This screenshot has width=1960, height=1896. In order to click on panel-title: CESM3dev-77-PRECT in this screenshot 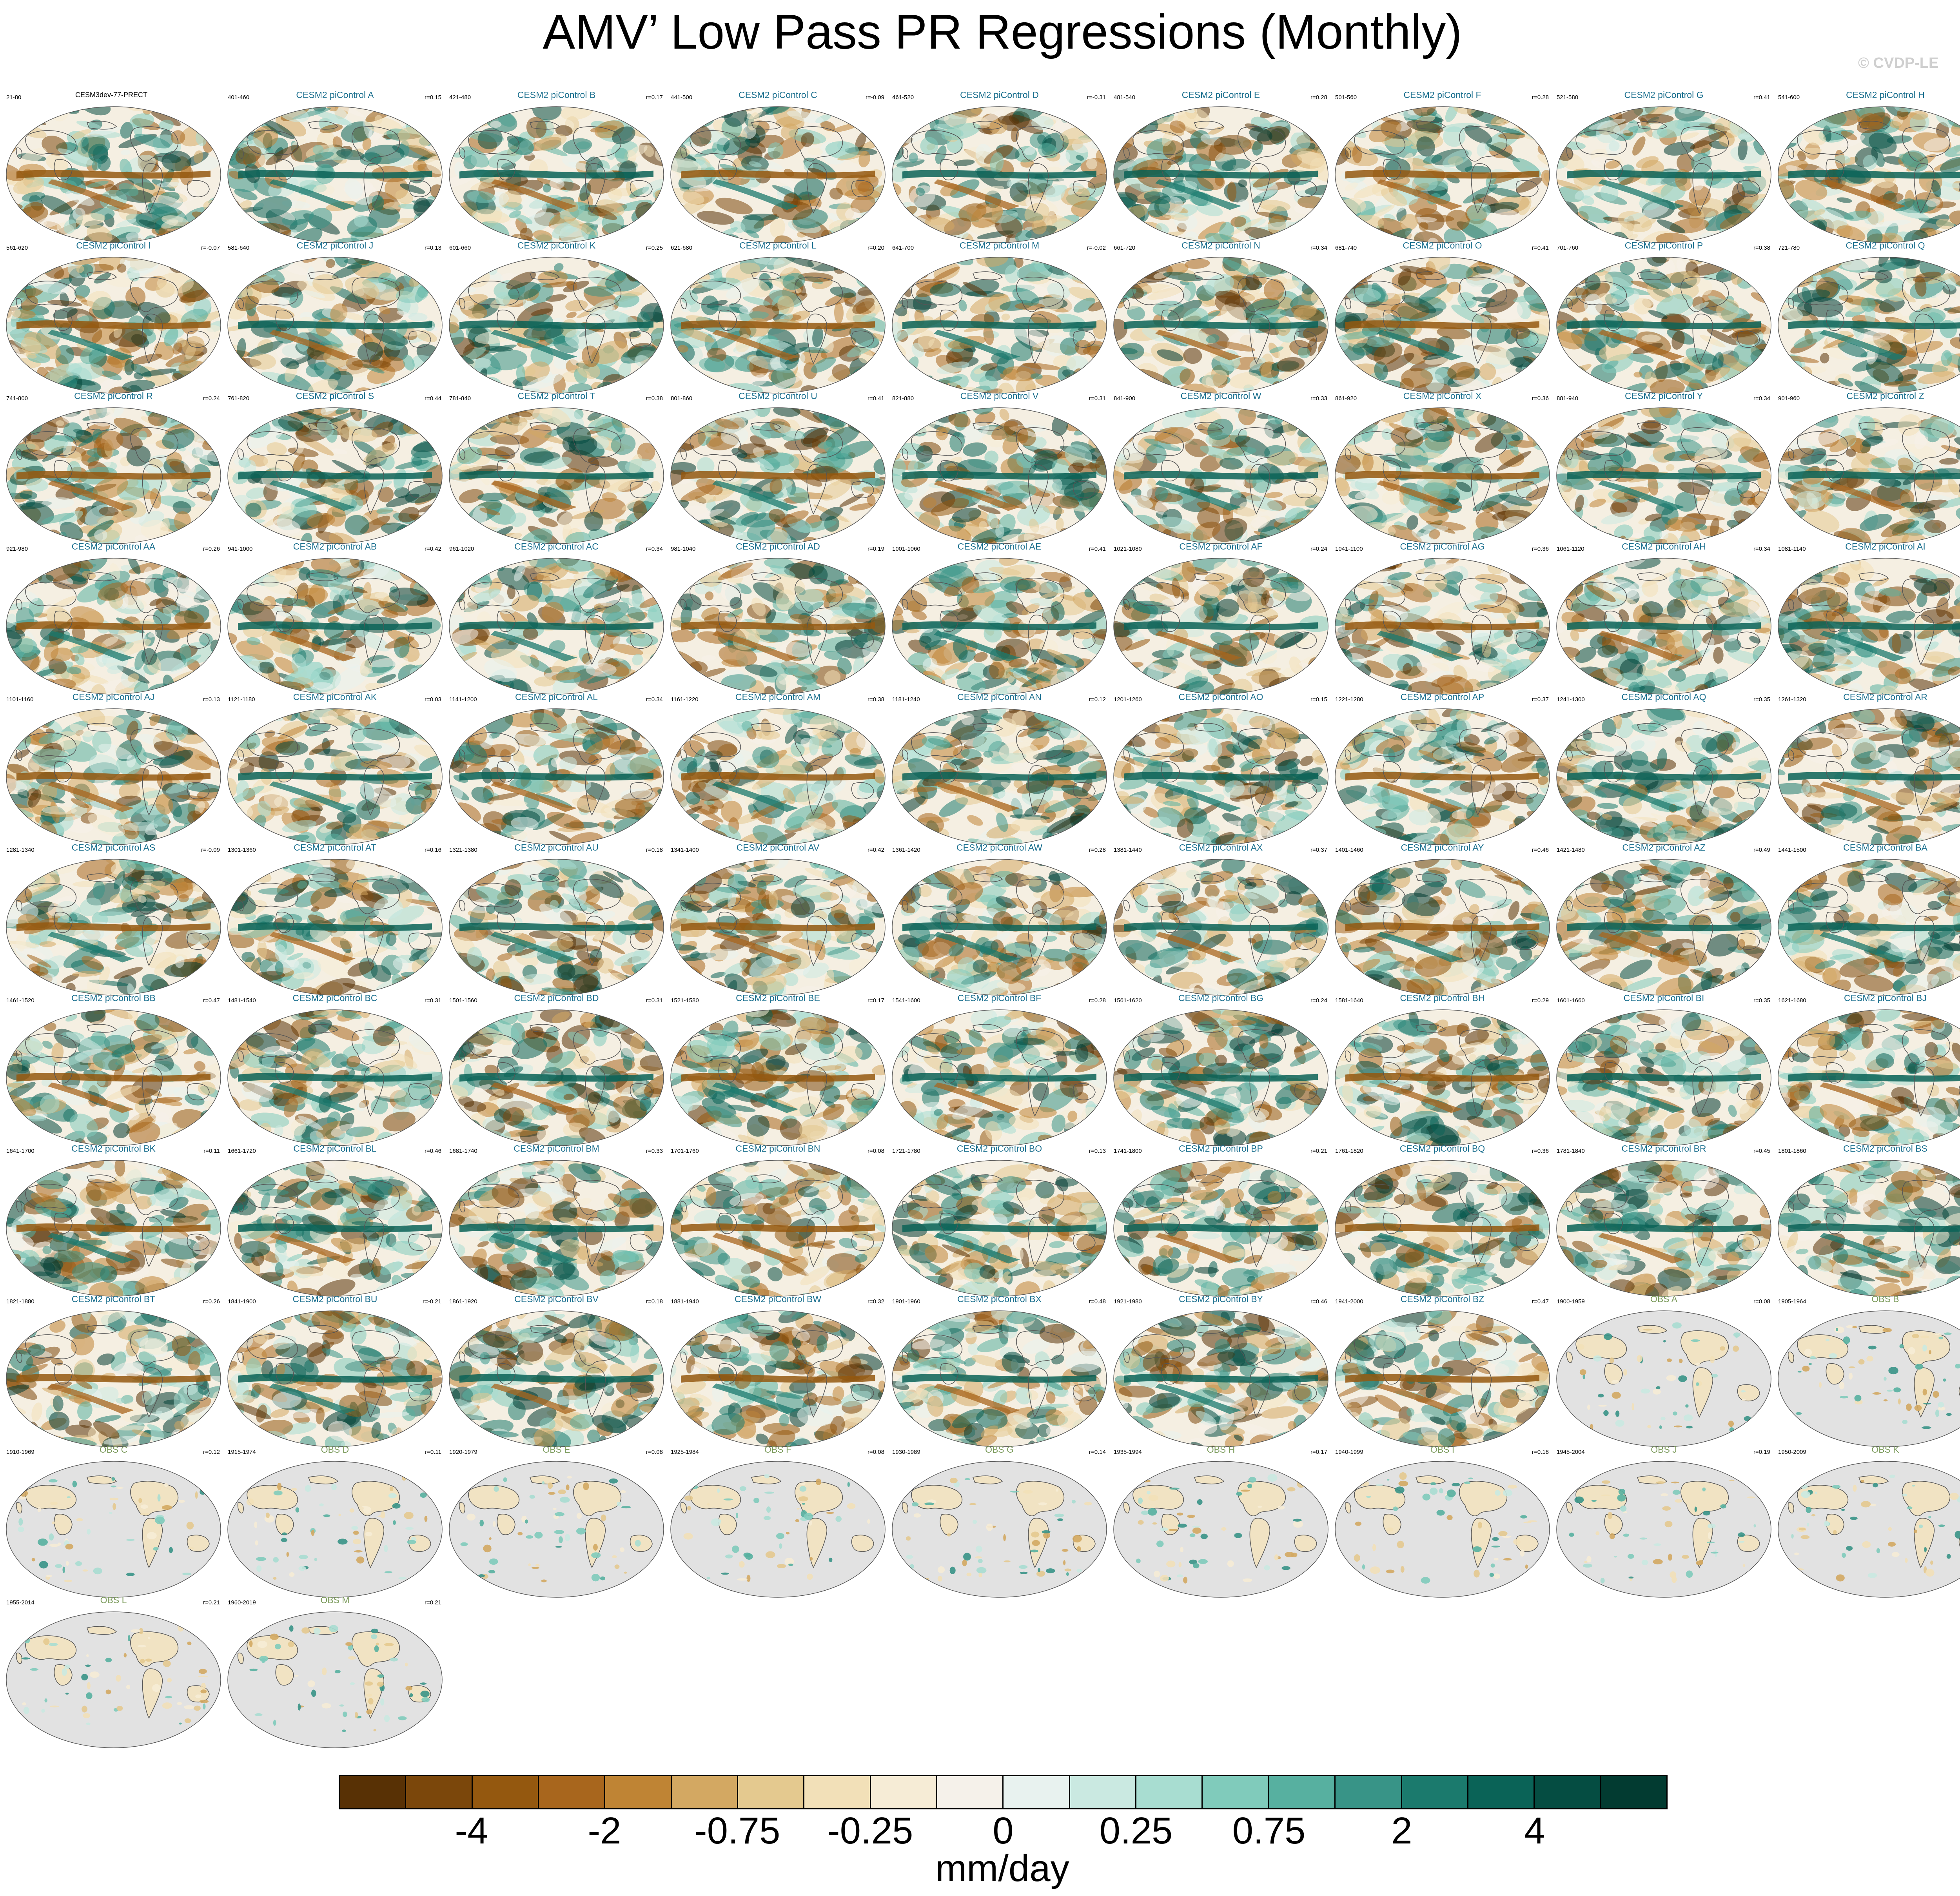, I will do `click(112, 95)`.